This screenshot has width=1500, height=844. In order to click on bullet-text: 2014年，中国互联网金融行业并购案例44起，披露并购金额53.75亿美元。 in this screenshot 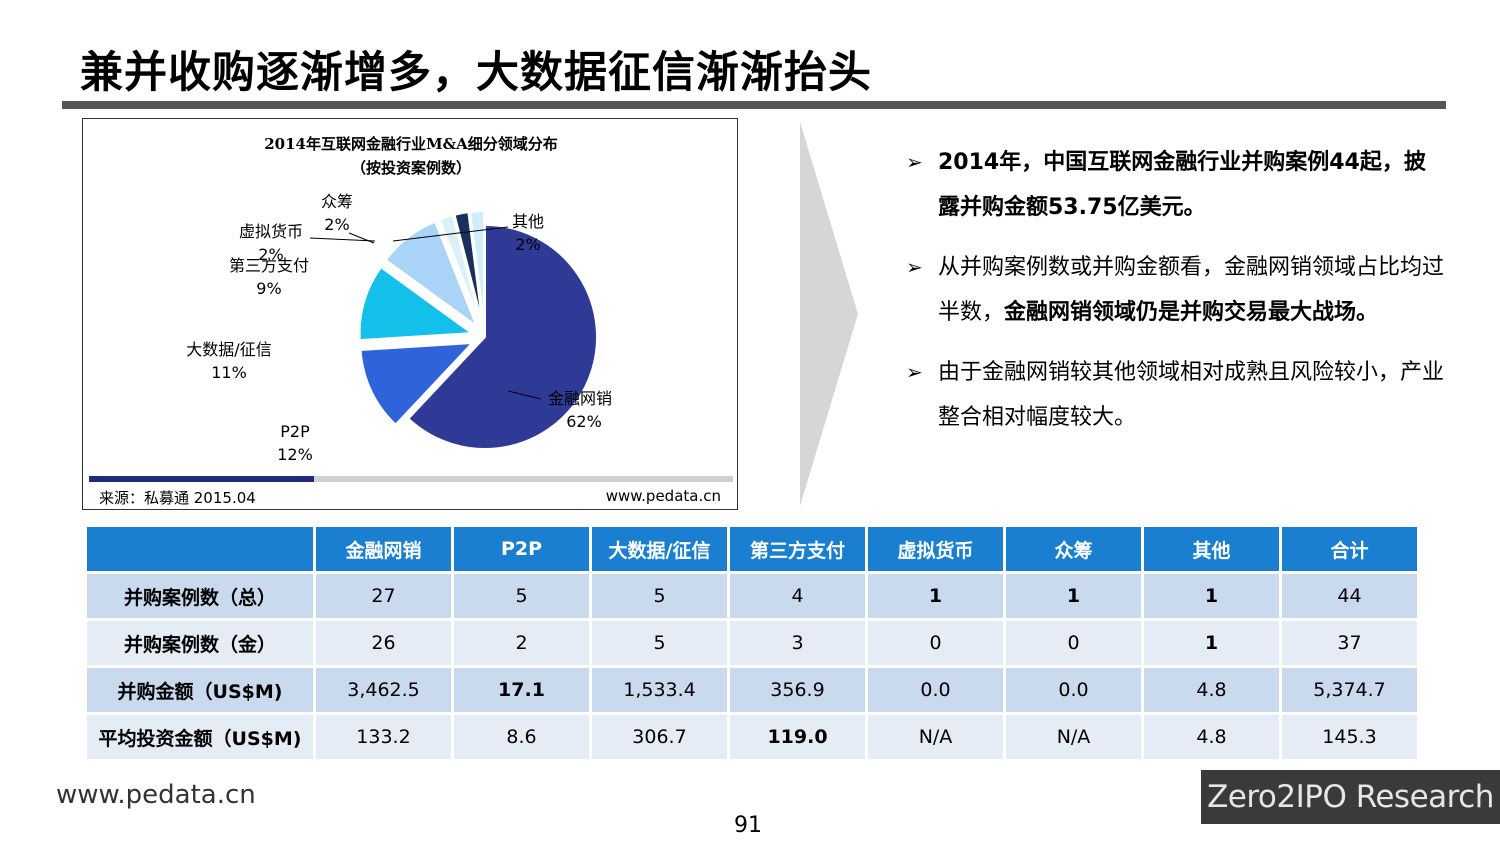, I will do `click(1182, 185)`.